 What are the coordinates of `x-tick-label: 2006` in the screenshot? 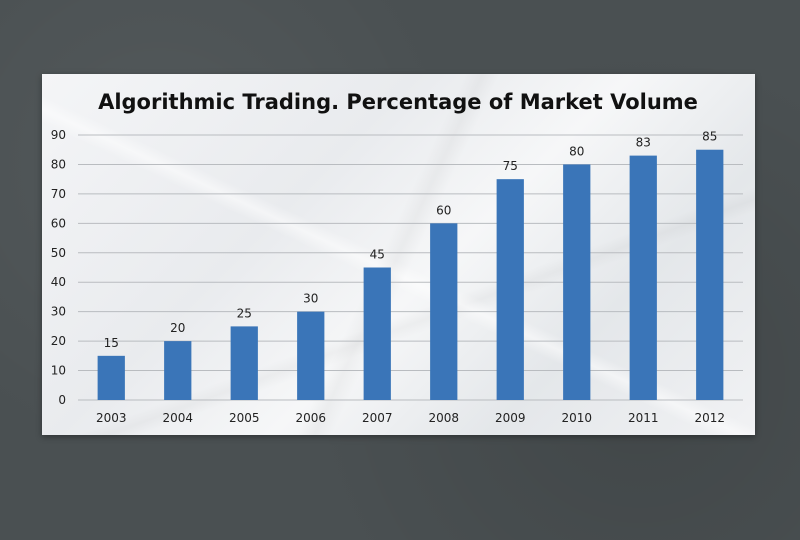 It's located at (310, 418).